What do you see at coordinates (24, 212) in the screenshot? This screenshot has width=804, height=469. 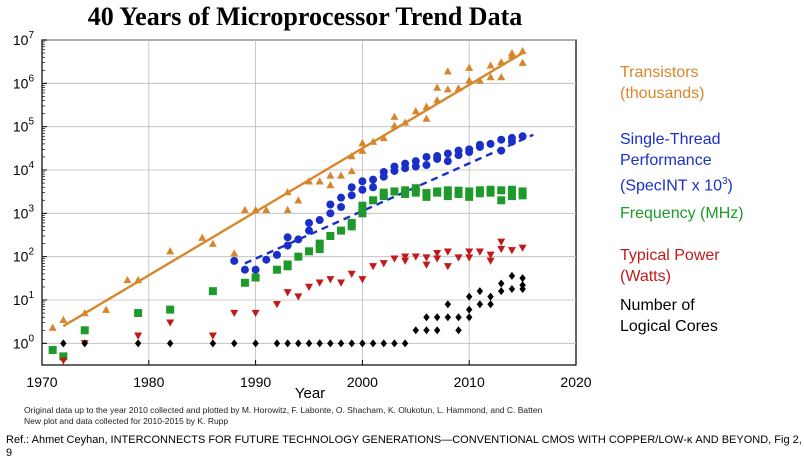 I see `y-tick-label: 10³` at bounding box center [24, 212].